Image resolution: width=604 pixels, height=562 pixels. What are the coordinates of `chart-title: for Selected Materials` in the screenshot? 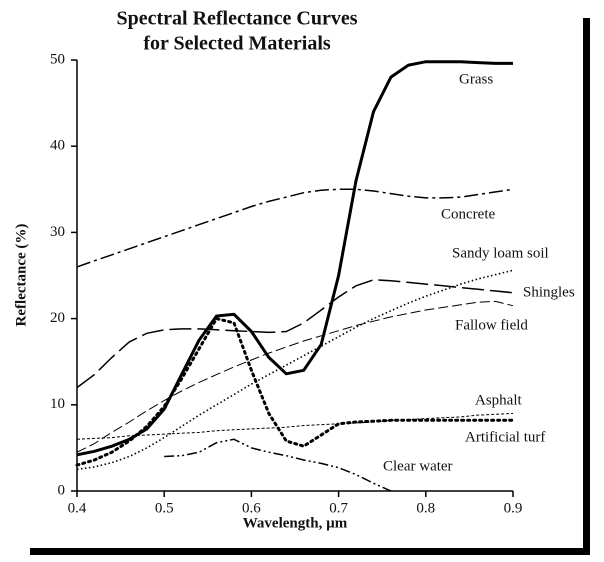 It's located at (237, 44).